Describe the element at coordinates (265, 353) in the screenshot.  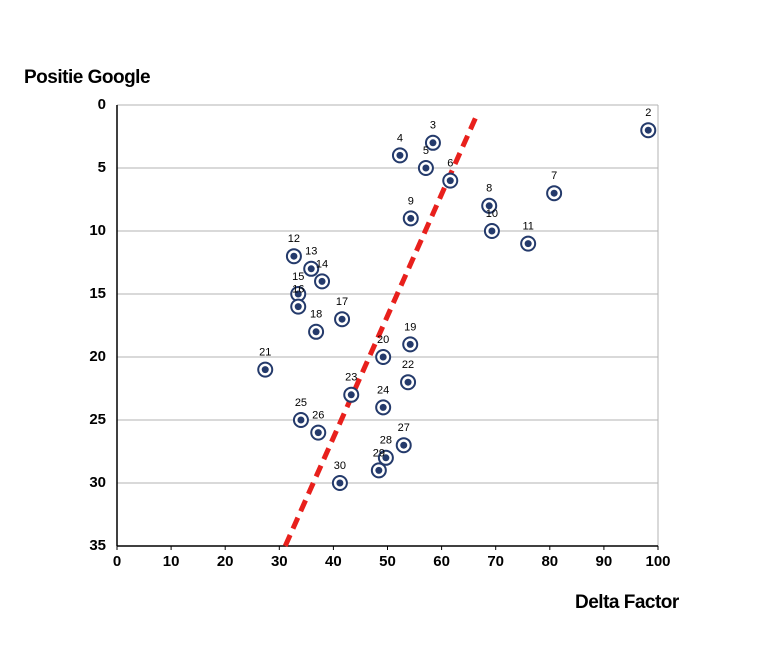
I see `point-label: 21` at that location.